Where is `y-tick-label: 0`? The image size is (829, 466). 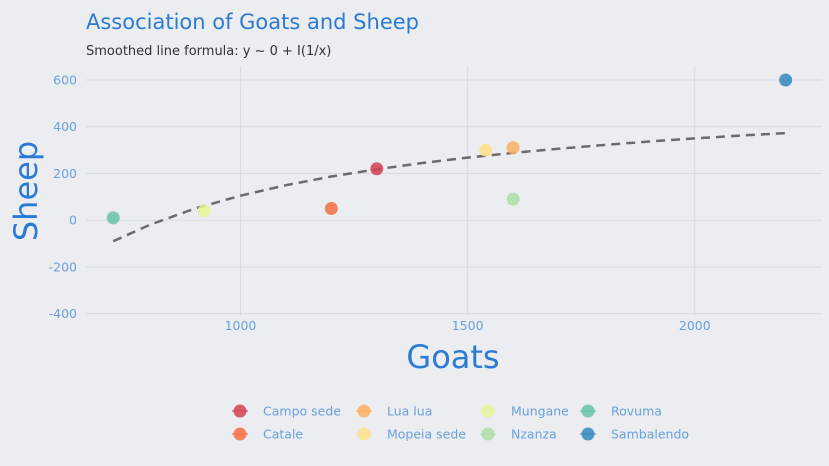 y-tick-label: 0 is located at coordinates (73, 220).